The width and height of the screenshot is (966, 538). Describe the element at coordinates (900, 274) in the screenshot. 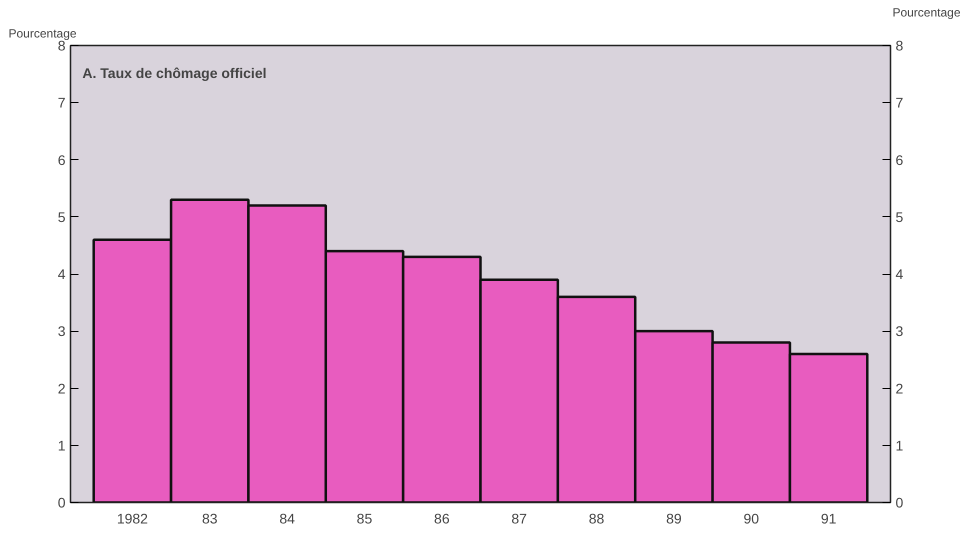

I see `y2-tick-label: 4` at that location.